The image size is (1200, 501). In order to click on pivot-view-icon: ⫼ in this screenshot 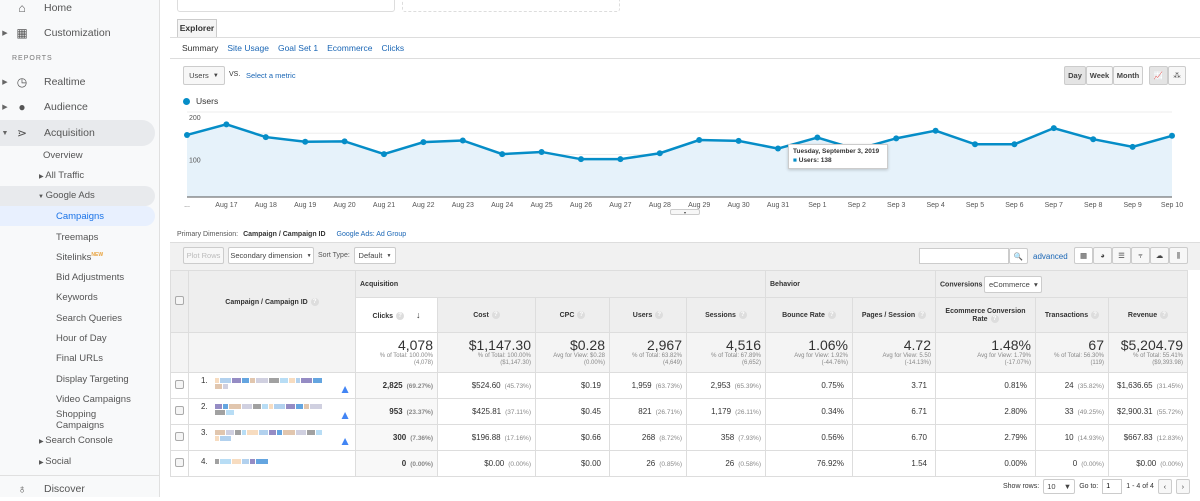, I will do `click(1178, 255)`.